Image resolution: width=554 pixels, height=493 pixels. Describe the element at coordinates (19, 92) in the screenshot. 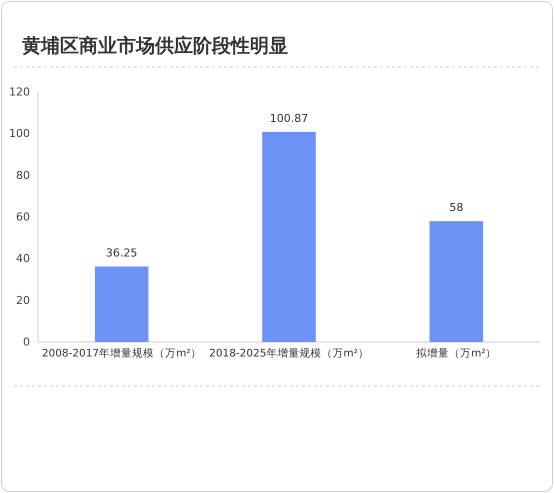

I see `y-tick-label: 120` at that location.